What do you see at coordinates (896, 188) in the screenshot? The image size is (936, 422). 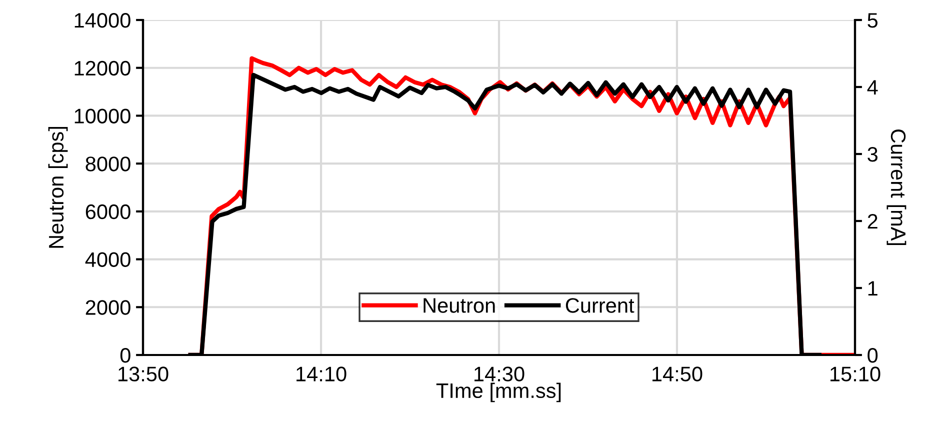 I see `y2-axis-title: Current [mA]` at bounding box center [896, 188].